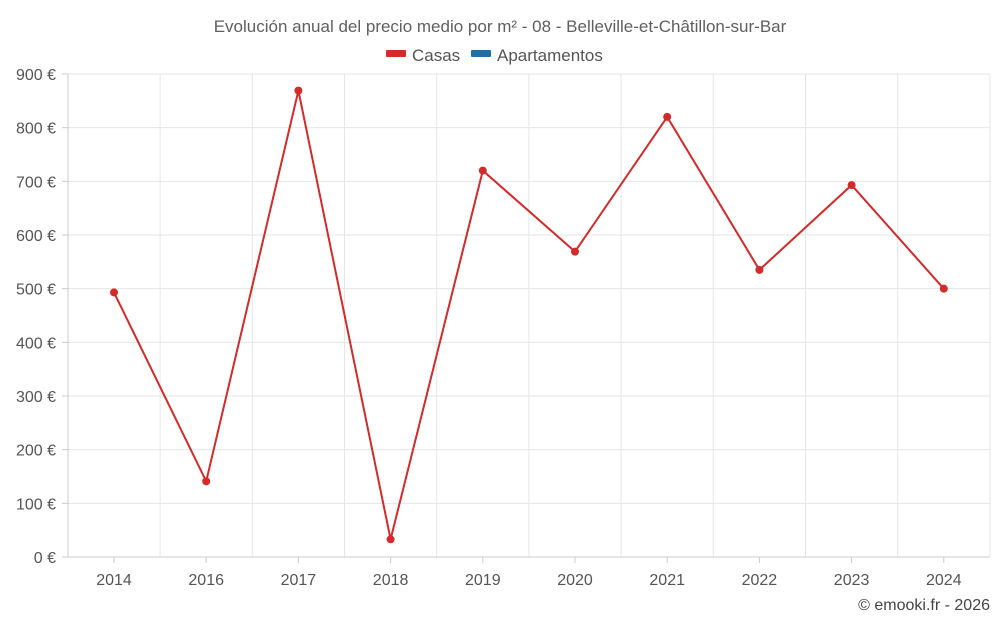 The height and width of the screenshot is (625, 1000). Describe the element at coordinates (36, 236) in the screenshot. I see `y-tick-label: 600 €` at that location.